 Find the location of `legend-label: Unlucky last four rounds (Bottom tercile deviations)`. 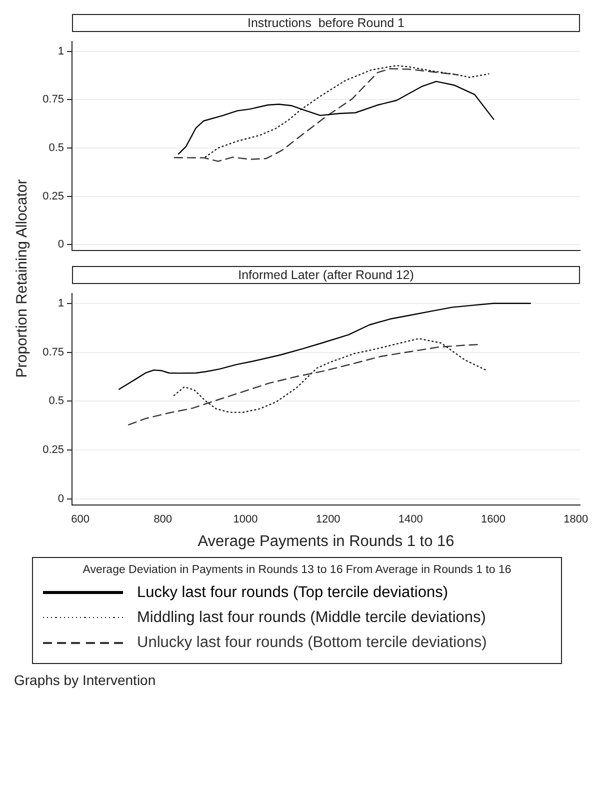

legend-label: Unlucky last four rounds (Bottom tercile deviations) is located at coordinates (312, 643).